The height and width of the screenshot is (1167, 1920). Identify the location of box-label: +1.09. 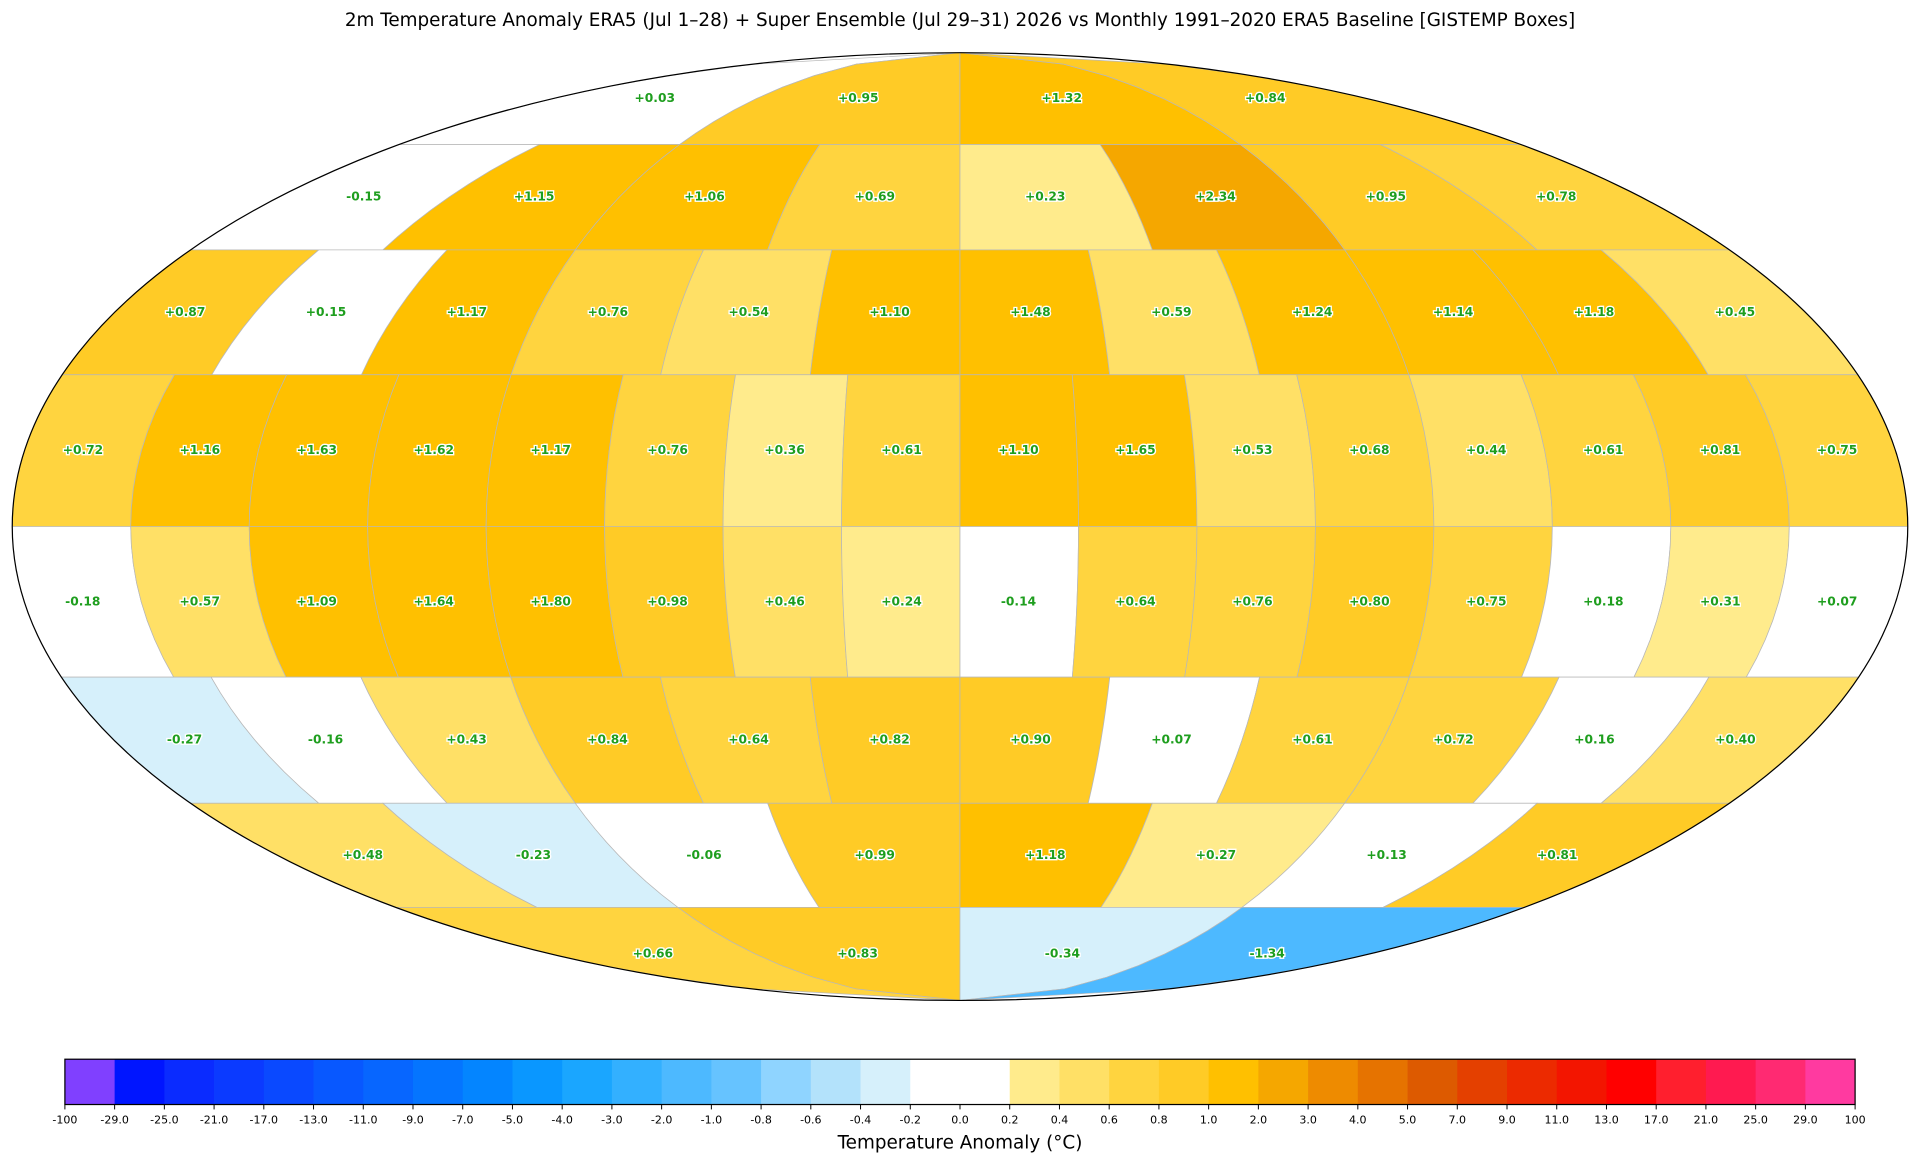
(316, 601).